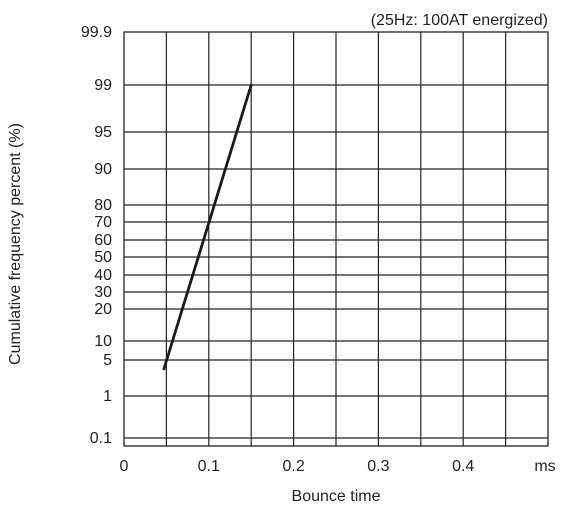  What do you see at coordinates (107, 396) in the screenshot?
I see `y-tick-label: 1` at bounding box center [107, 396].